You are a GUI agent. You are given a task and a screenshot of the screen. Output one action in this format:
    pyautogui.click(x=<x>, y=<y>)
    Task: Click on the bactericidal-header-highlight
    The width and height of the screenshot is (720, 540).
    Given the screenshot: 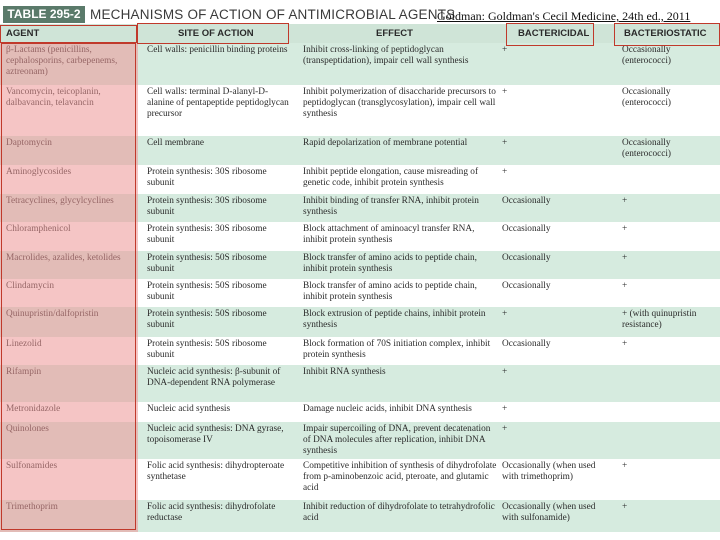 What is the action you would take?
    pyautogui.click(x=550, y=34)
    